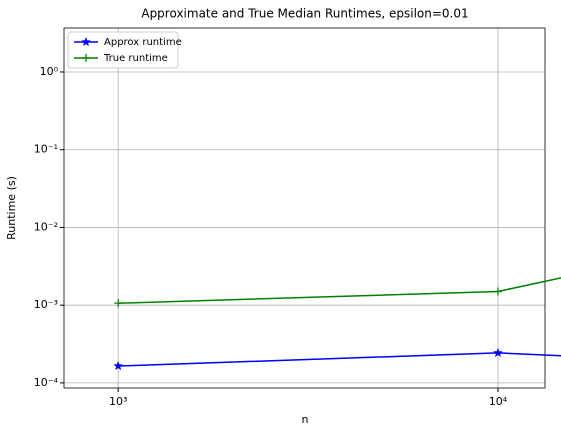 This screenshot has width=561, height=433. Describe the element at coordinates (123, 50) in the screenshot. I see `legend-box` at that location.